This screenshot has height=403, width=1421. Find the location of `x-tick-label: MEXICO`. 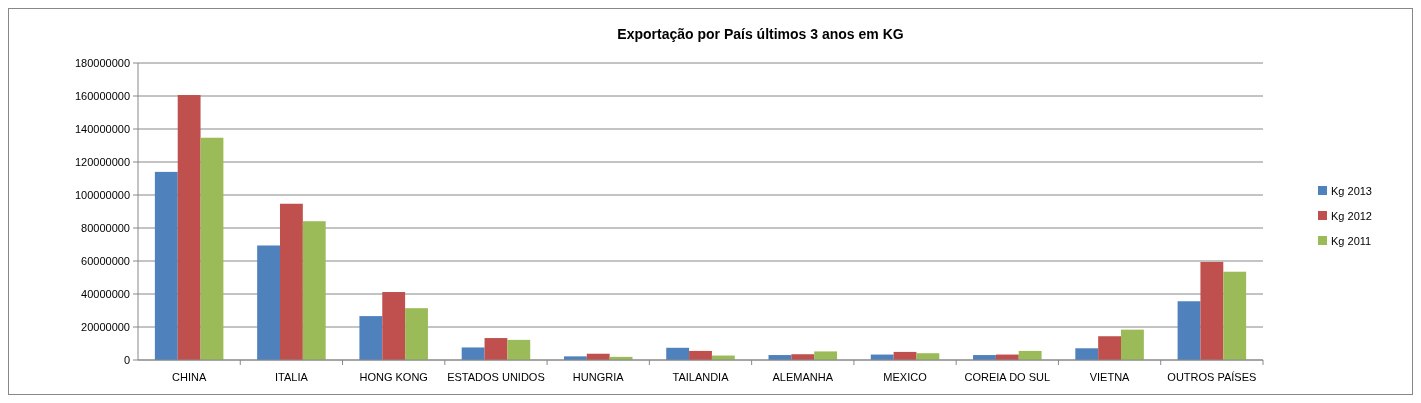

x-tick-label: MEXICO is located at coordinates (905, 377).